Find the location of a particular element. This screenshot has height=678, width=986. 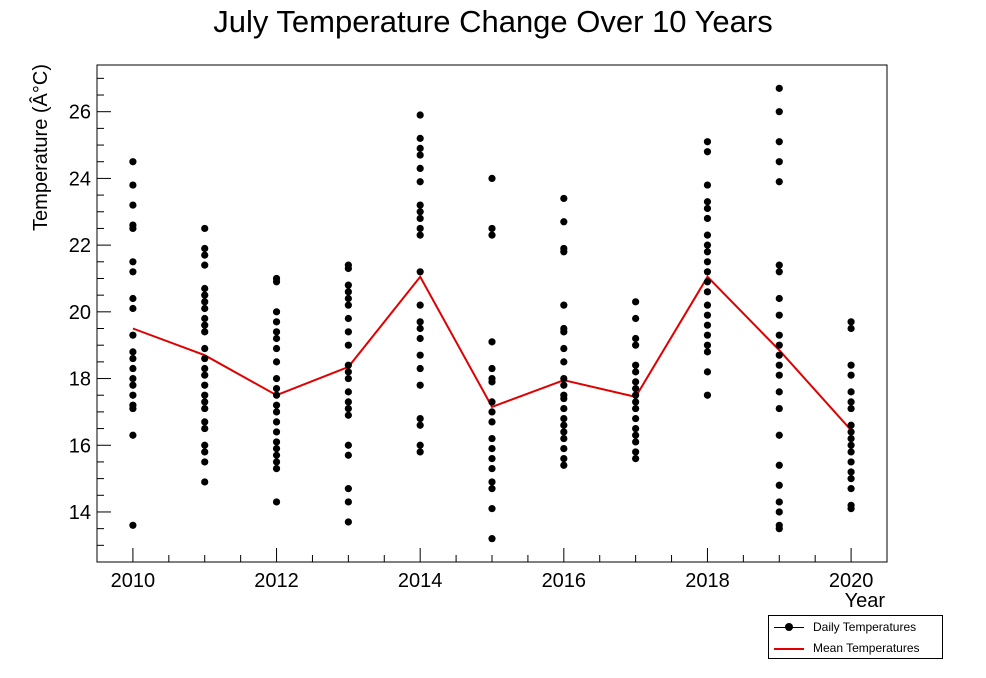

legend-item-daily: Daily Temperatures is located at coordinates (855, 627).